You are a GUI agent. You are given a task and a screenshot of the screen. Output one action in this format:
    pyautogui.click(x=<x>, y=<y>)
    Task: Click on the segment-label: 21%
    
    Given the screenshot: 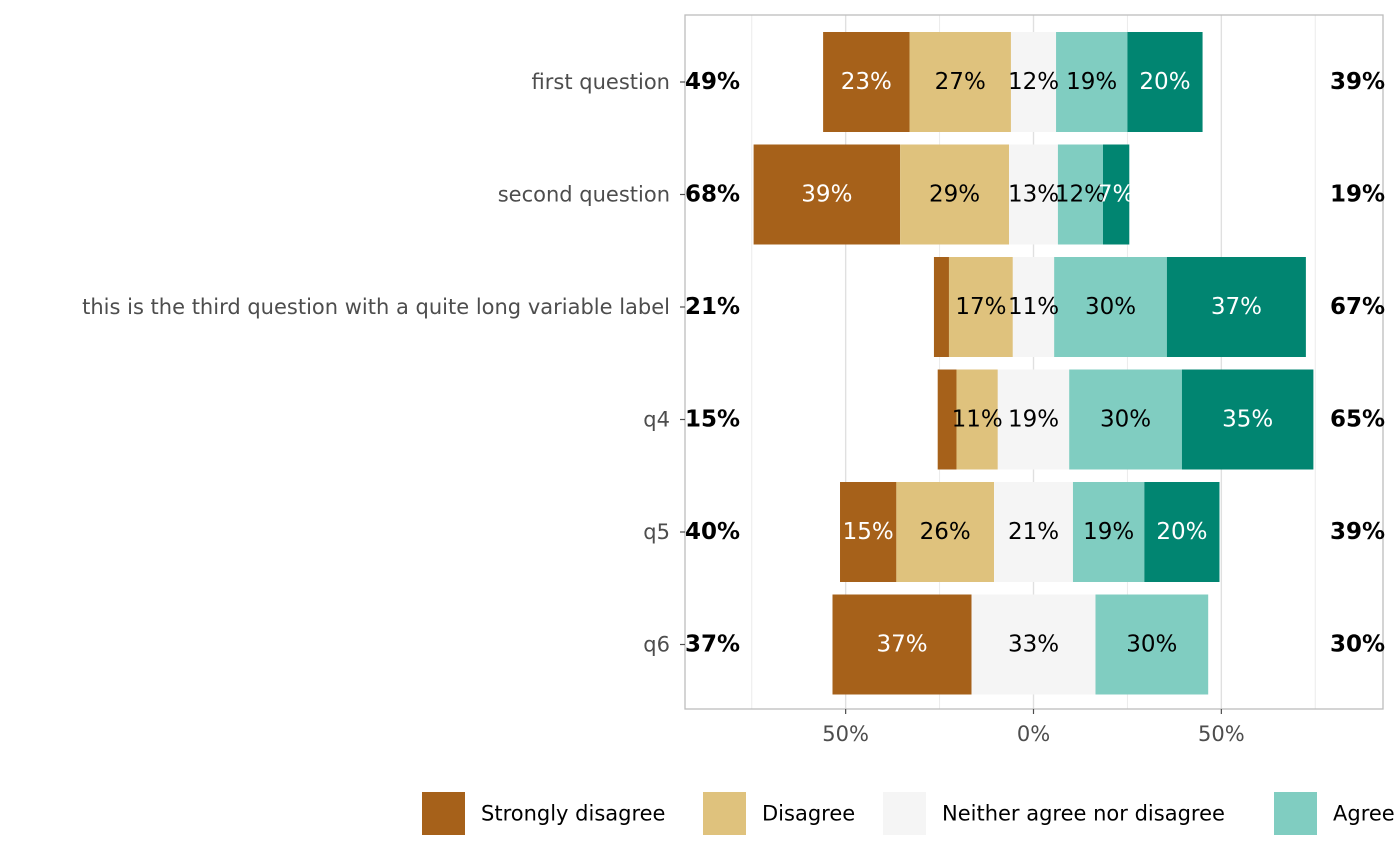 What is the action you would take?
    pyautogui.click(x=1033, y=532)
    